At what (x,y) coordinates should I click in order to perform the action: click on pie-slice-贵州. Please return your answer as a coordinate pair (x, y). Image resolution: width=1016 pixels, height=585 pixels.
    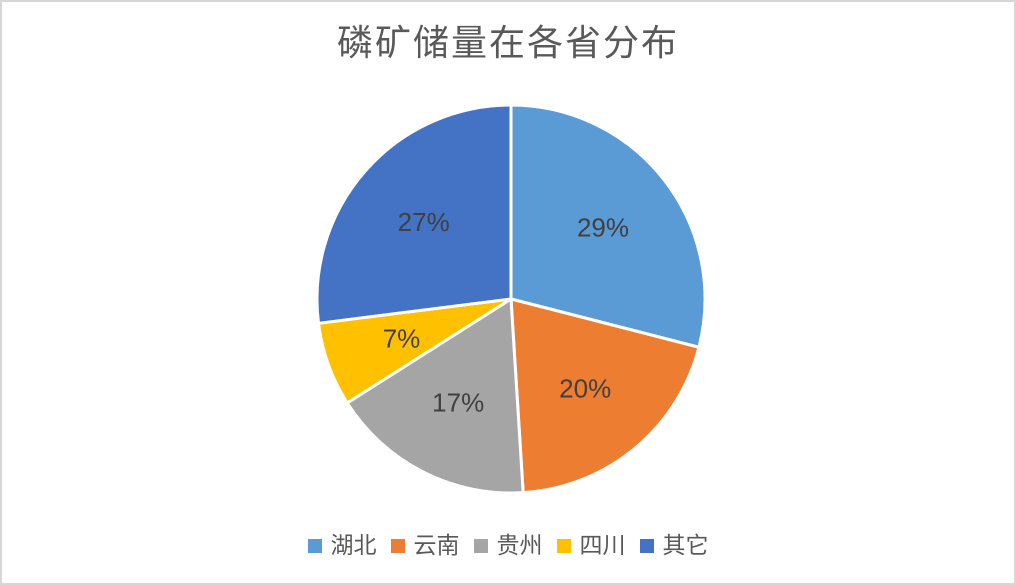
    Looking at the image, I should click on (435, 396).